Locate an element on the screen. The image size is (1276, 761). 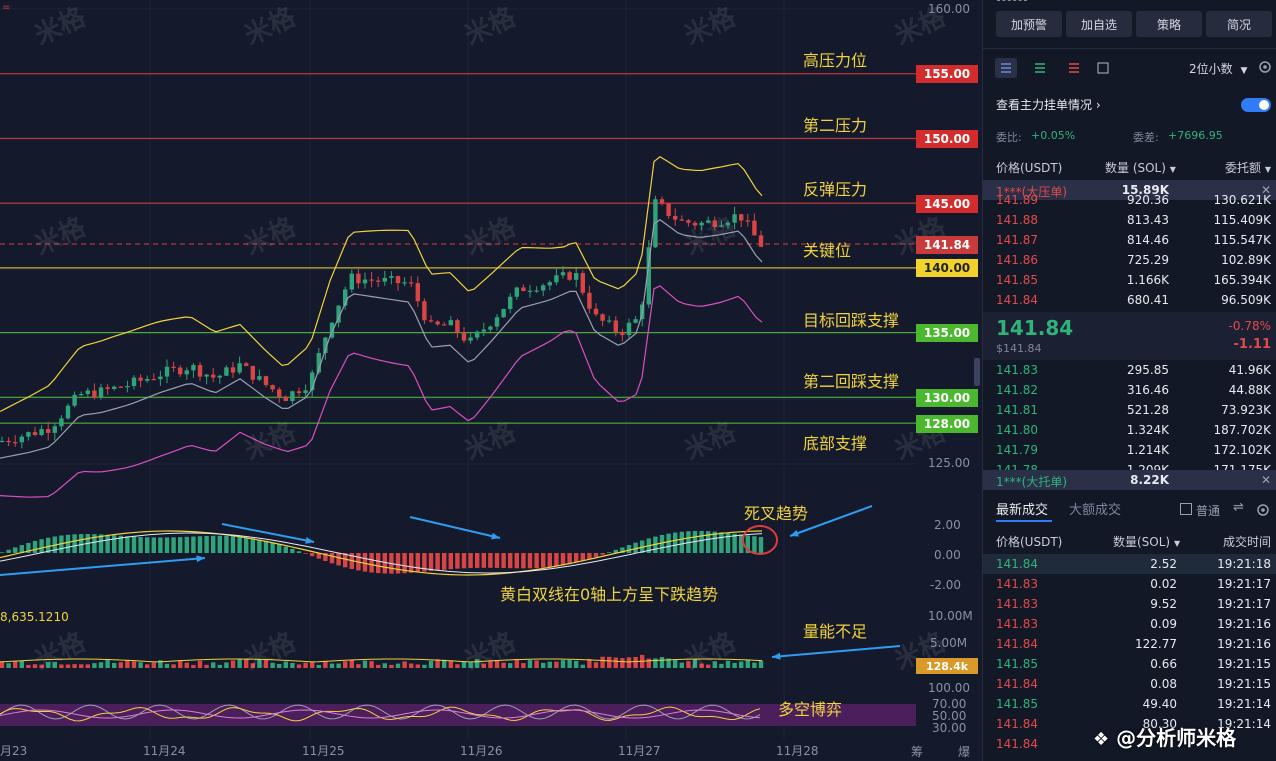
view-asks-icon is located at coordinates (1074, 68).